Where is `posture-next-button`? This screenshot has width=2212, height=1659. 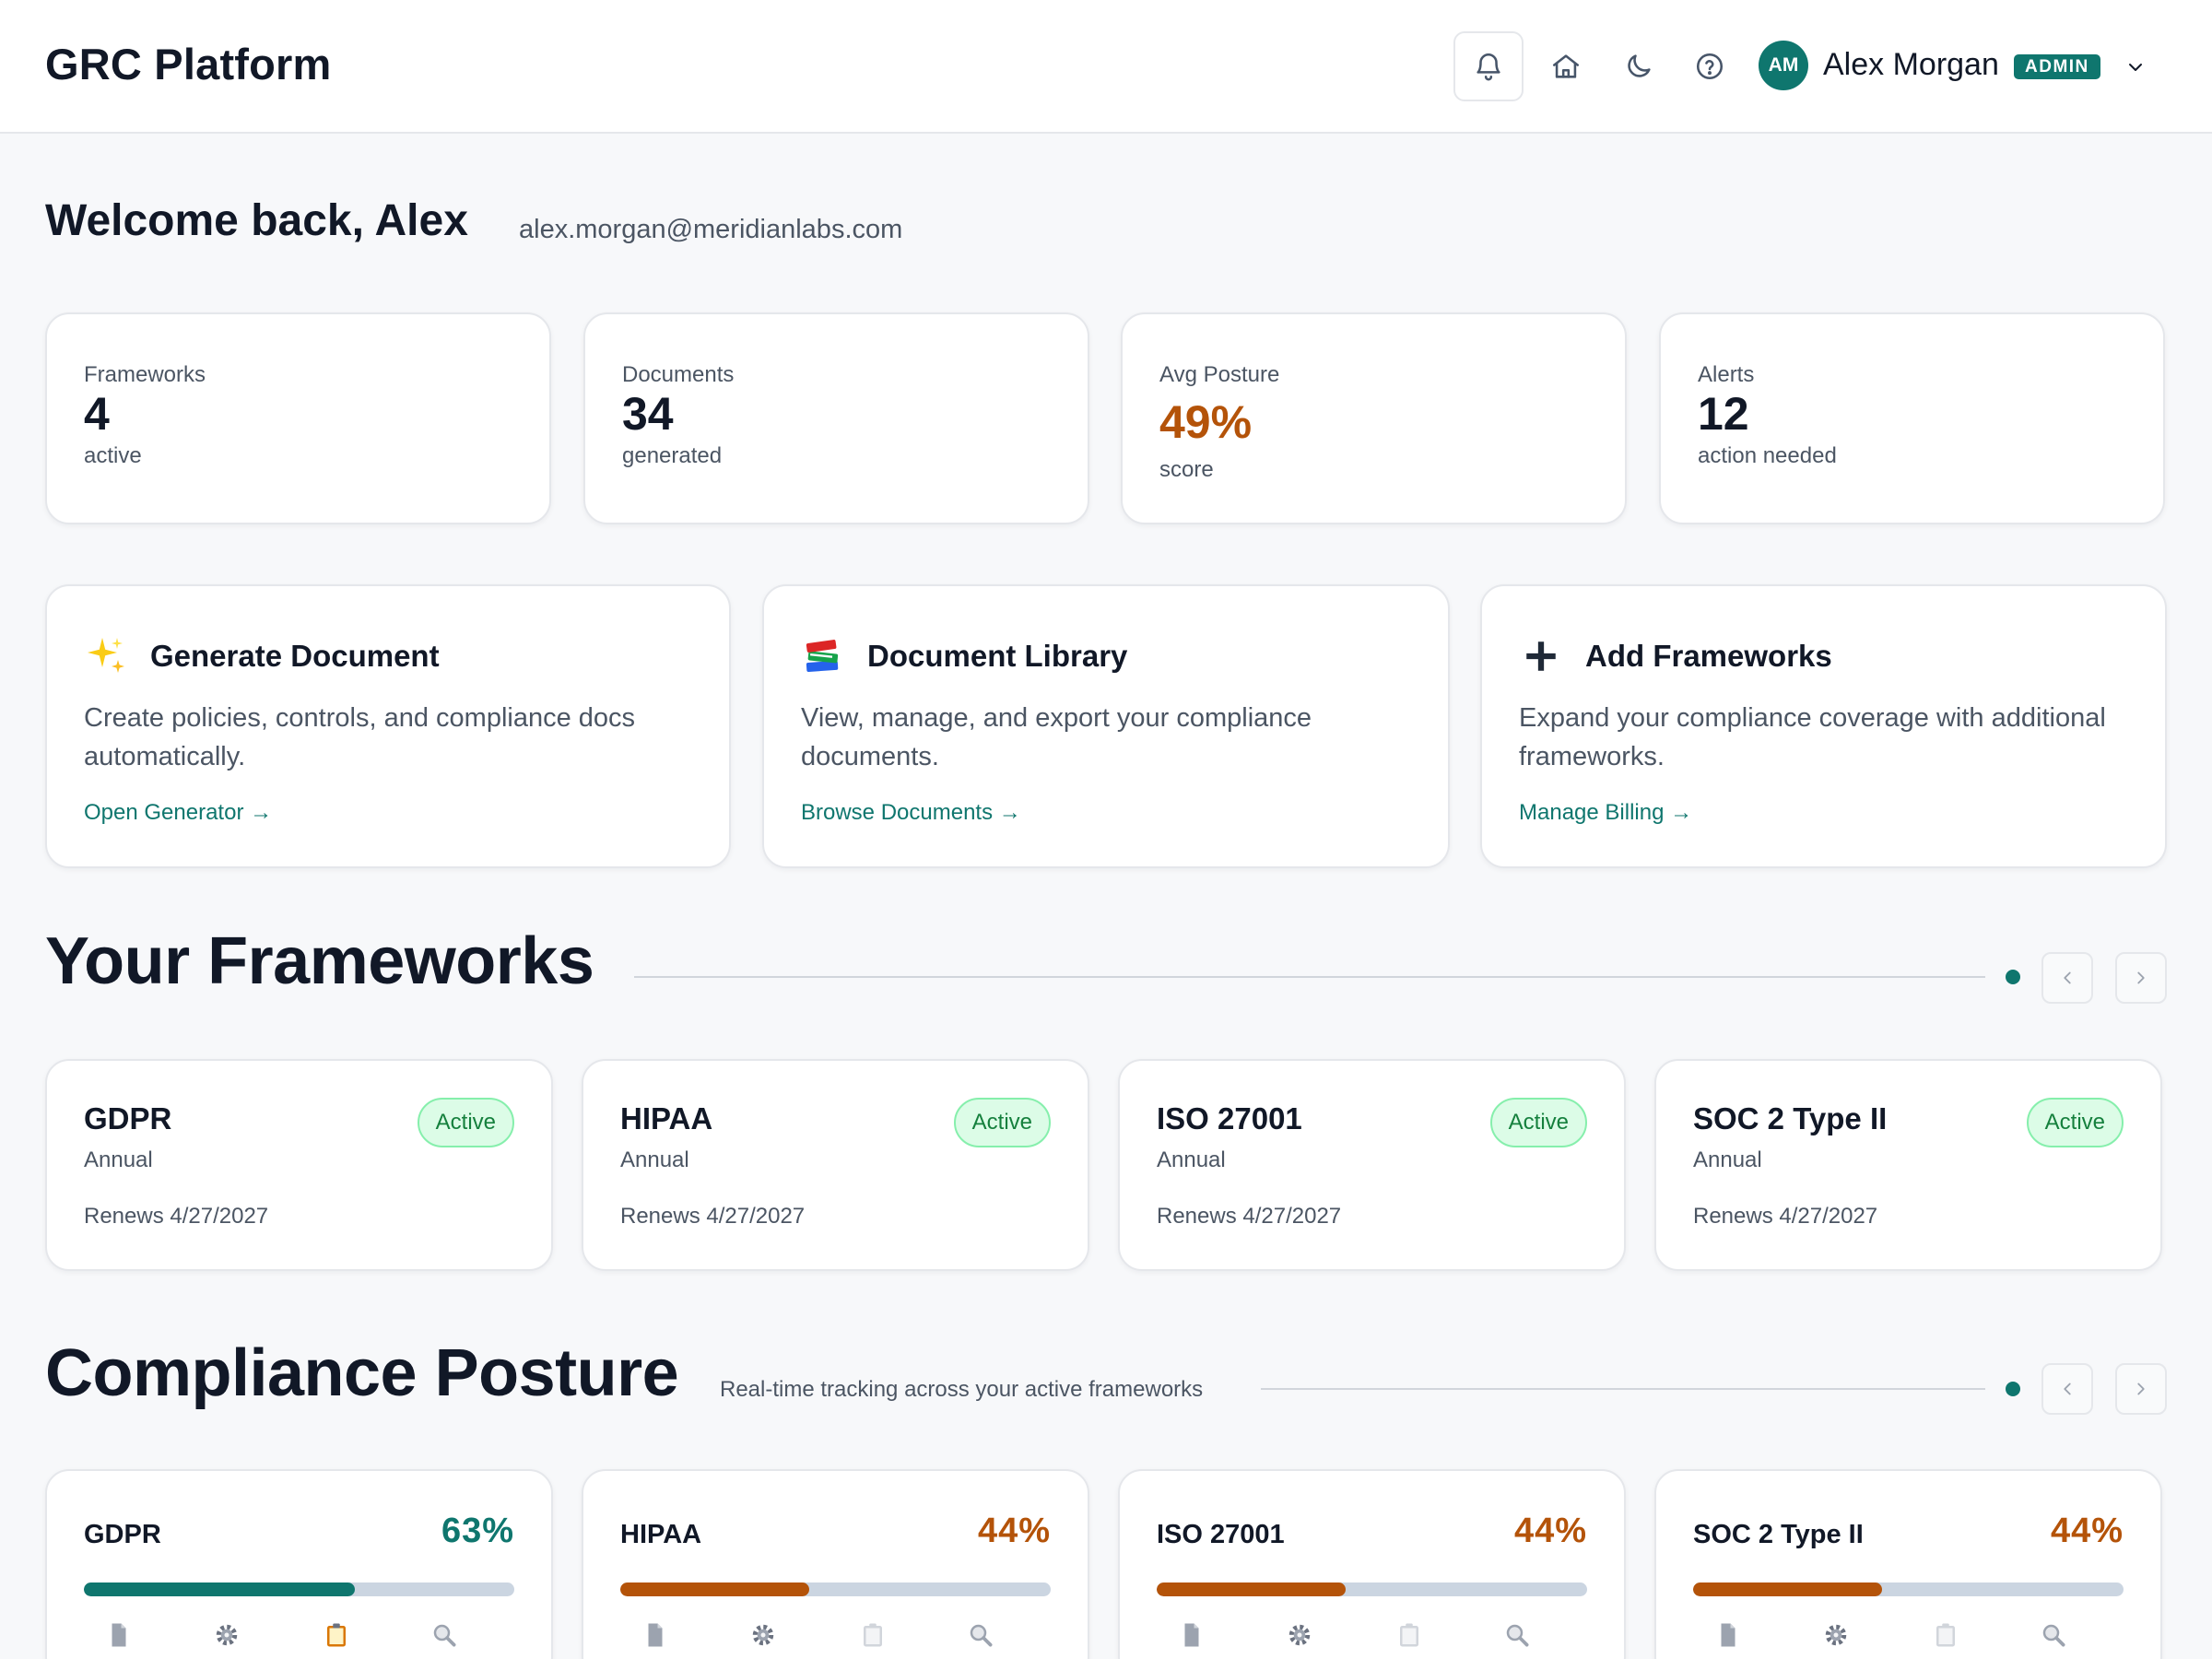
posture-next-button is located at coordinates (2141, 1389).